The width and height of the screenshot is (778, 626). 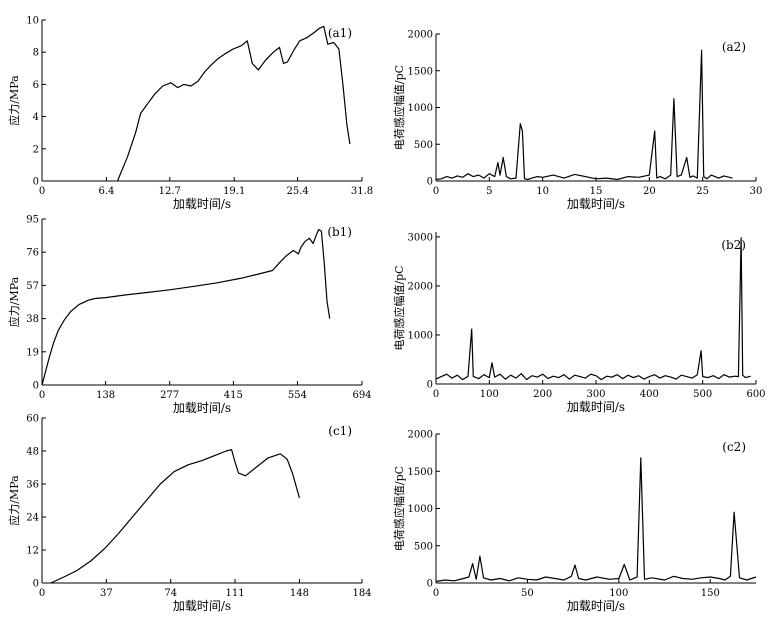 I want to click on y-tick-label-a2: 1500, so click(x=420, y=71).